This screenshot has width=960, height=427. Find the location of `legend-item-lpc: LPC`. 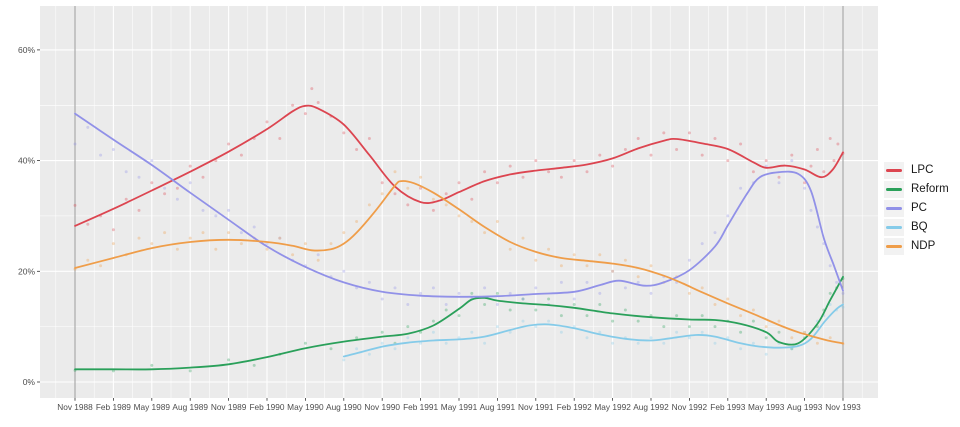

legend-item-lpc: LPC is located at coordinates (916, 170).